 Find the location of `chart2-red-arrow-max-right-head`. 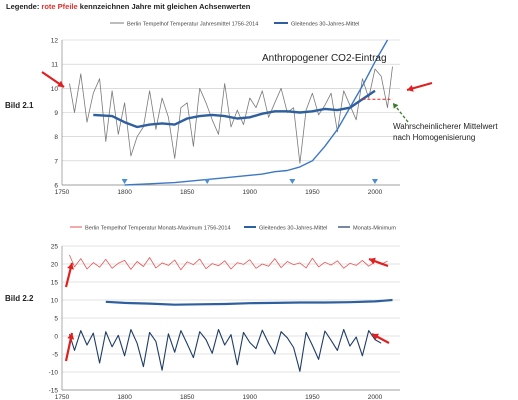

chart2-red-arrow-max-right-head is located at coordinates (372, 261).